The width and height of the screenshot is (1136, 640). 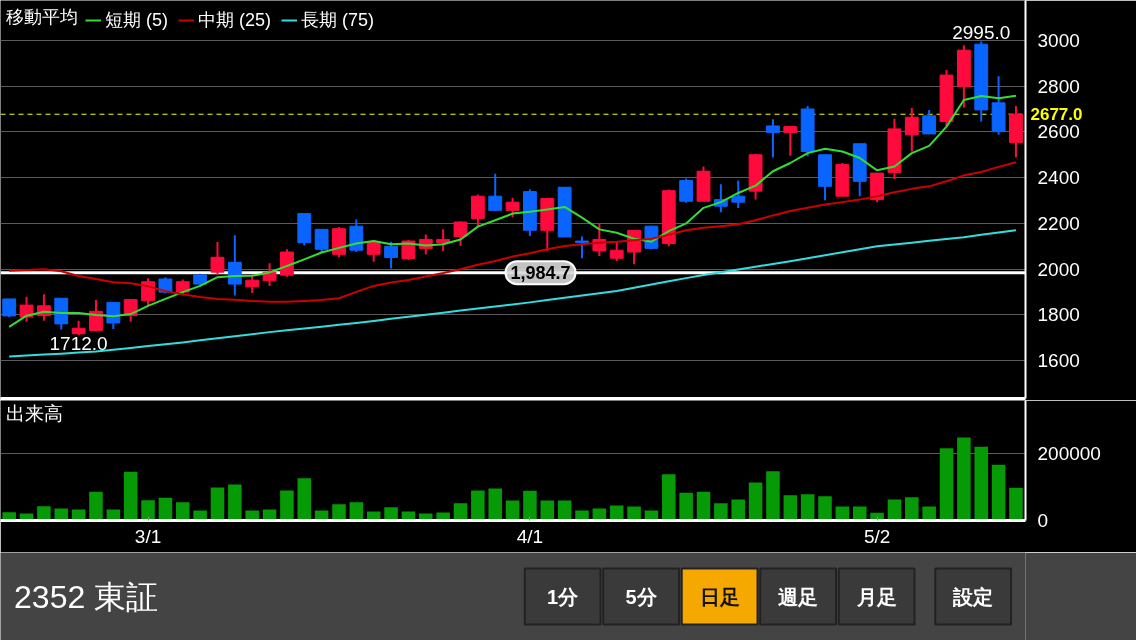 I want to click on text: 5分, so click(x=641, y=596).